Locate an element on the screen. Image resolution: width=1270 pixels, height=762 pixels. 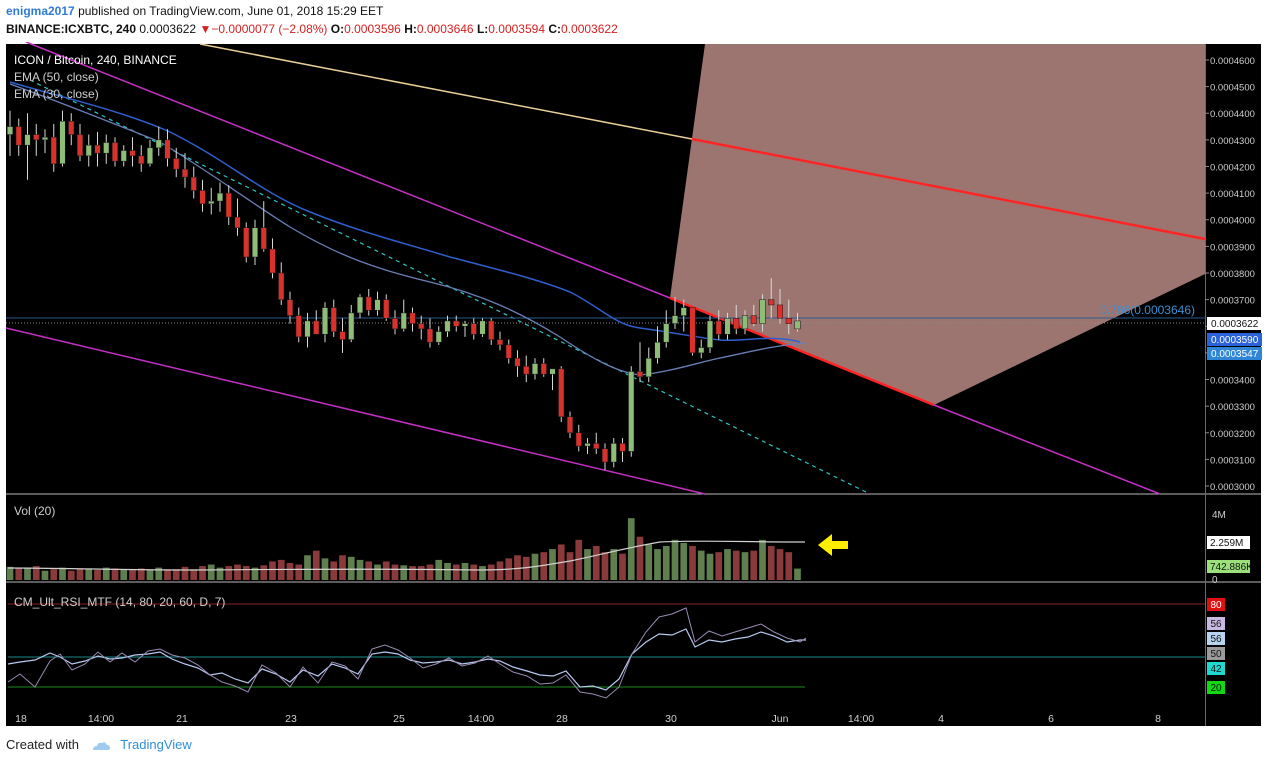
channel-lower-line is located at coordinates (355, 411).